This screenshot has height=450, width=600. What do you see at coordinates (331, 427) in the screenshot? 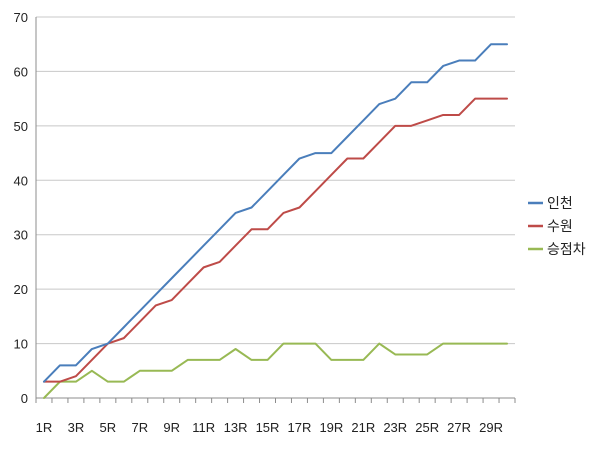
I see `x-tick-label: 19R` at bounding box center [331, 427].